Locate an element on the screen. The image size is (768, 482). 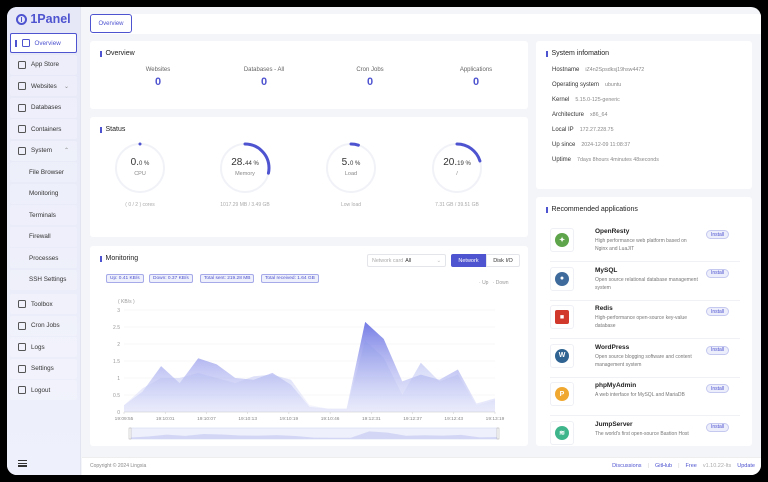
sidebar-item-logs: Logs is located at coordinates (43, 347).